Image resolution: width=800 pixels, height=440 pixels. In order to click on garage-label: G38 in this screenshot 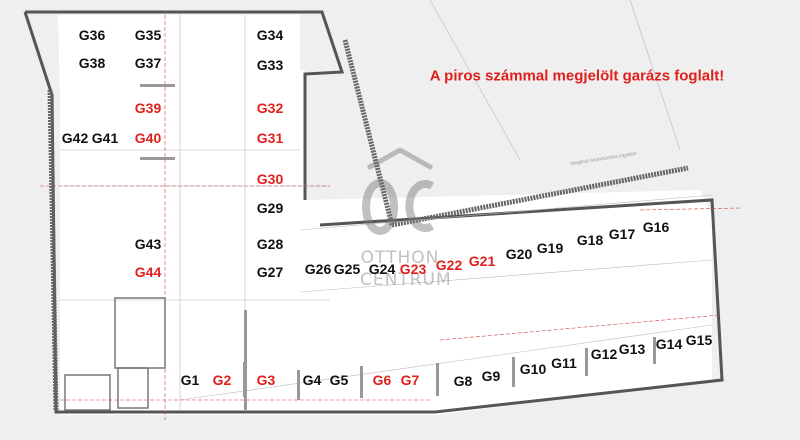, I will do `click(92, 63)`.